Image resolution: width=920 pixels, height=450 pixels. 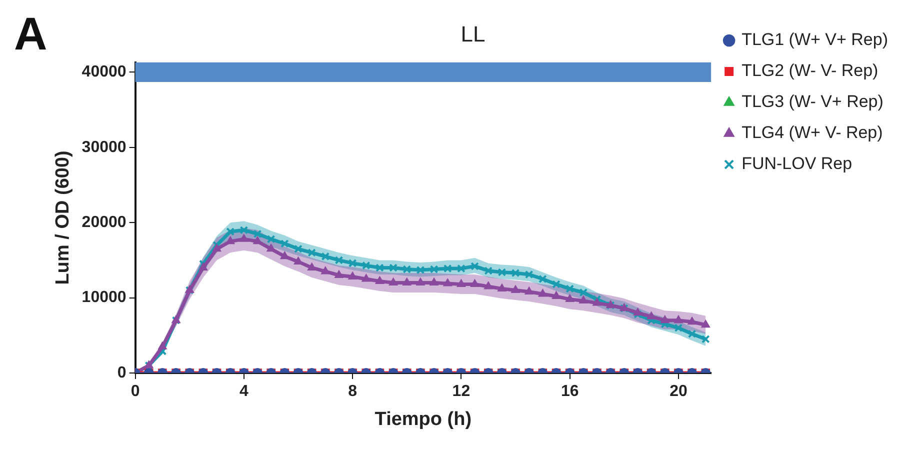 I want to click on chart-title: LL, so click(x=473, y=33).